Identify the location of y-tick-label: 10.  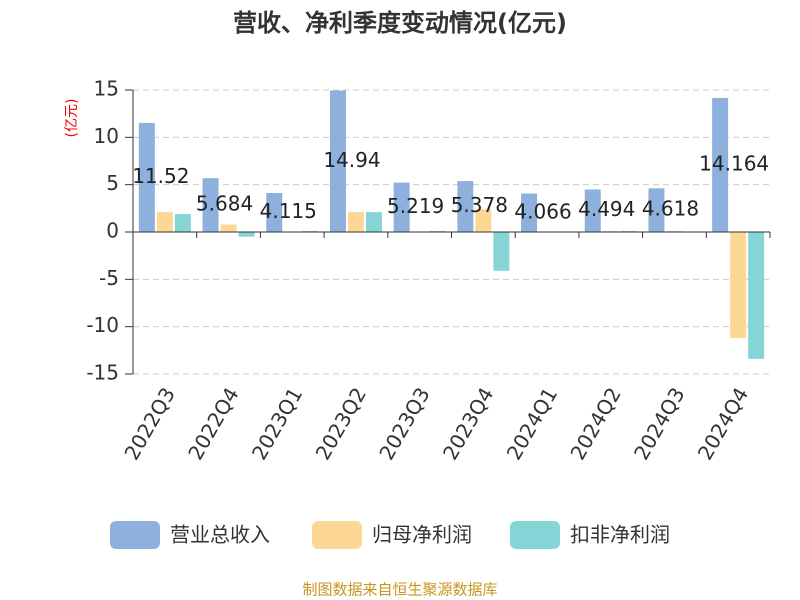
(106, 136).